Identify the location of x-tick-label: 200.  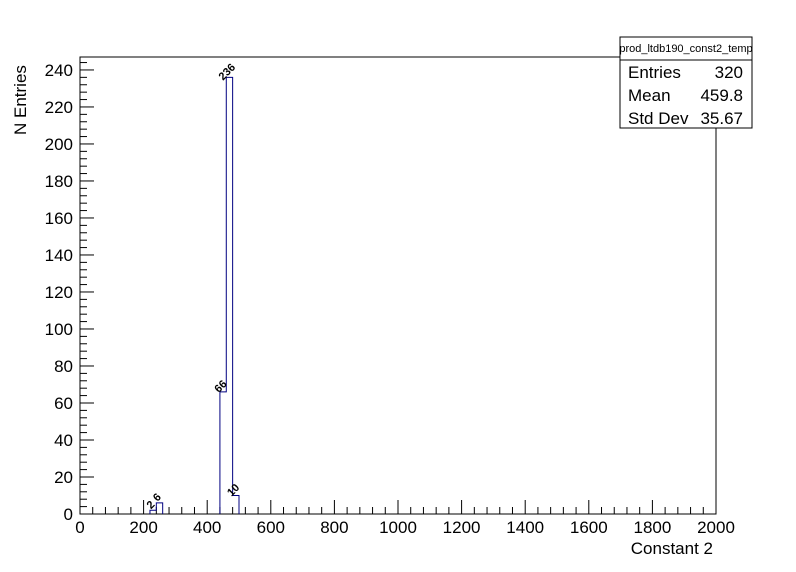
(143, 527).